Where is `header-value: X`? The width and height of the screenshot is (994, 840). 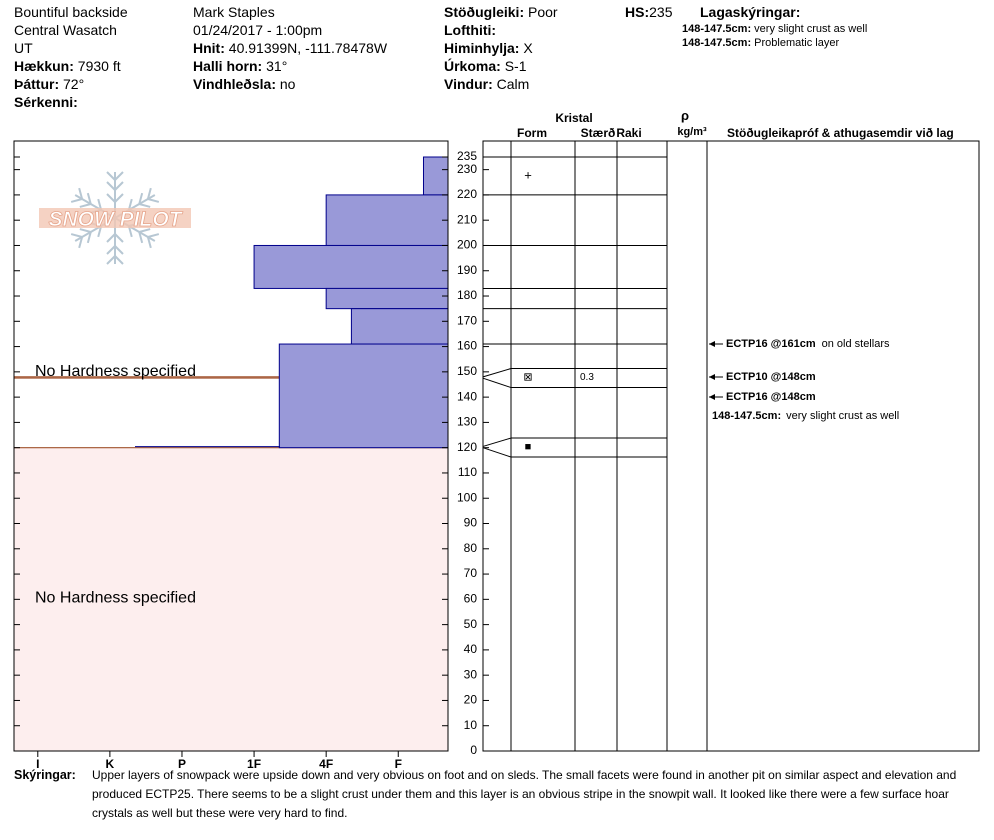 header-value: X is located at coordinates (528, 48).